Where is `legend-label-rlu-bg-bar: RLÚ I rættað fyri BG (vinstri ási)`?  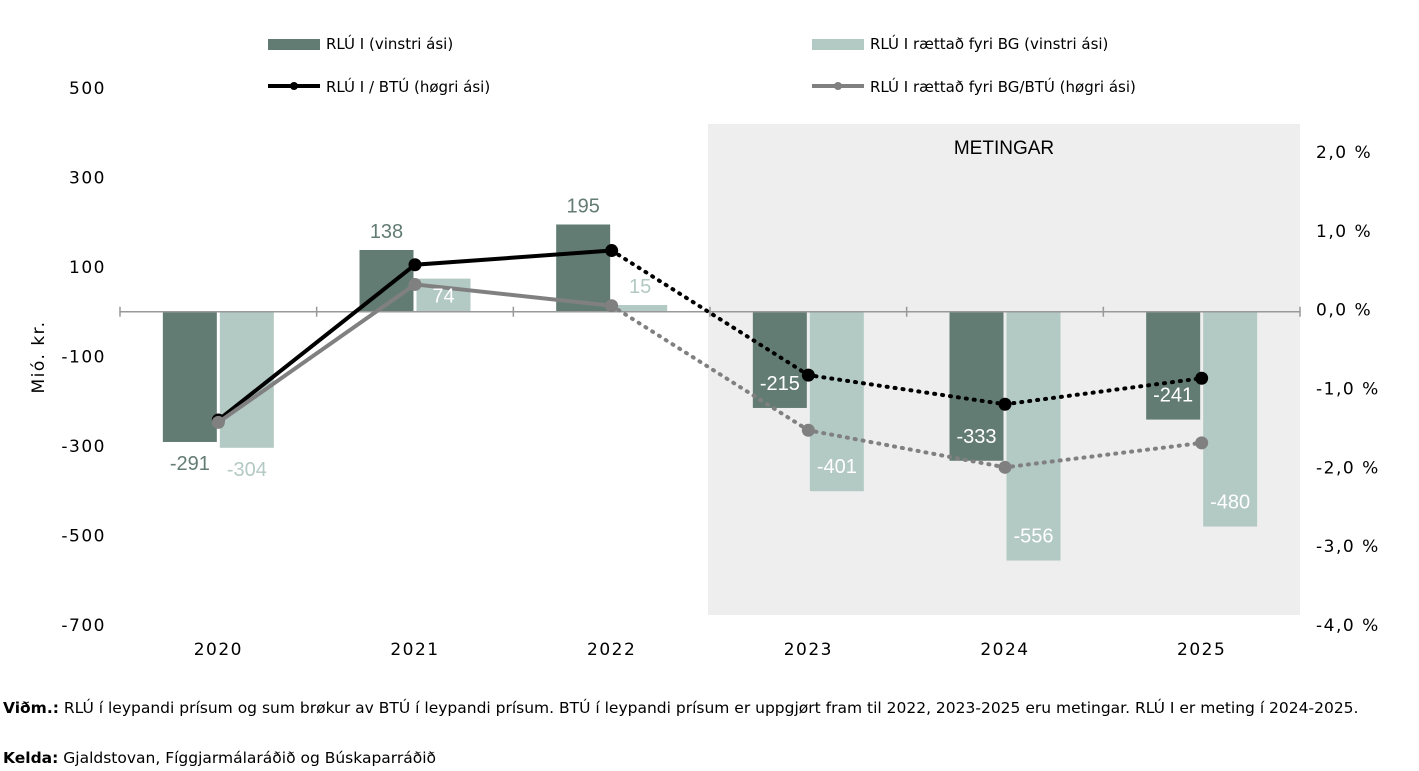
legend-label-rlu-bg-bar: RLÚ I rættað fyri BG (vinstri ási) is located at coordinates (989, 43).